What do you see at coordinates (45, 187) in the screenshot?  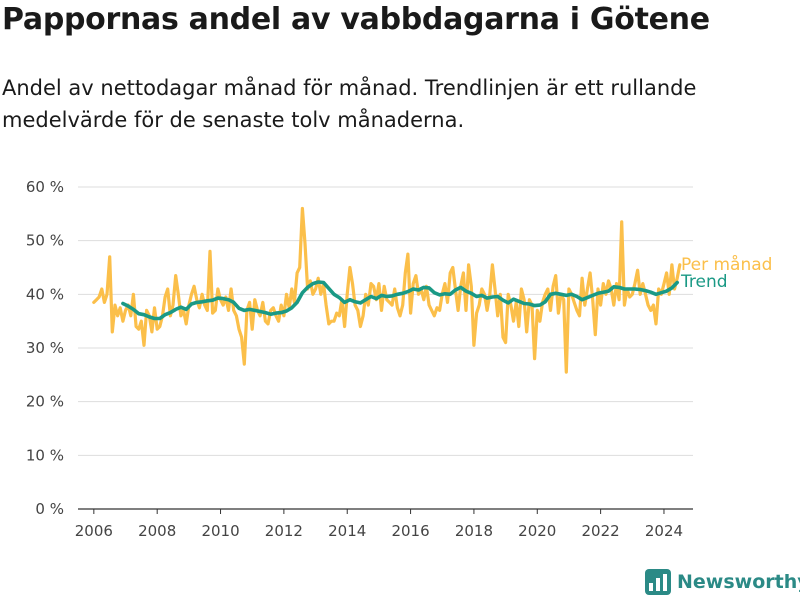 I see `y-tick-label: 60 %` at bounding box center [45, 187].